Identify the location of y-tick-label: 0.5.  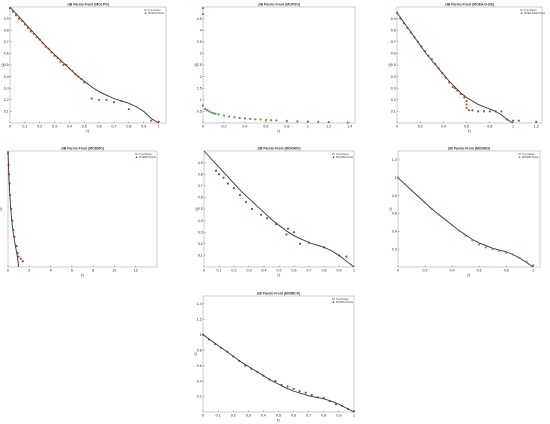
(6, 65).